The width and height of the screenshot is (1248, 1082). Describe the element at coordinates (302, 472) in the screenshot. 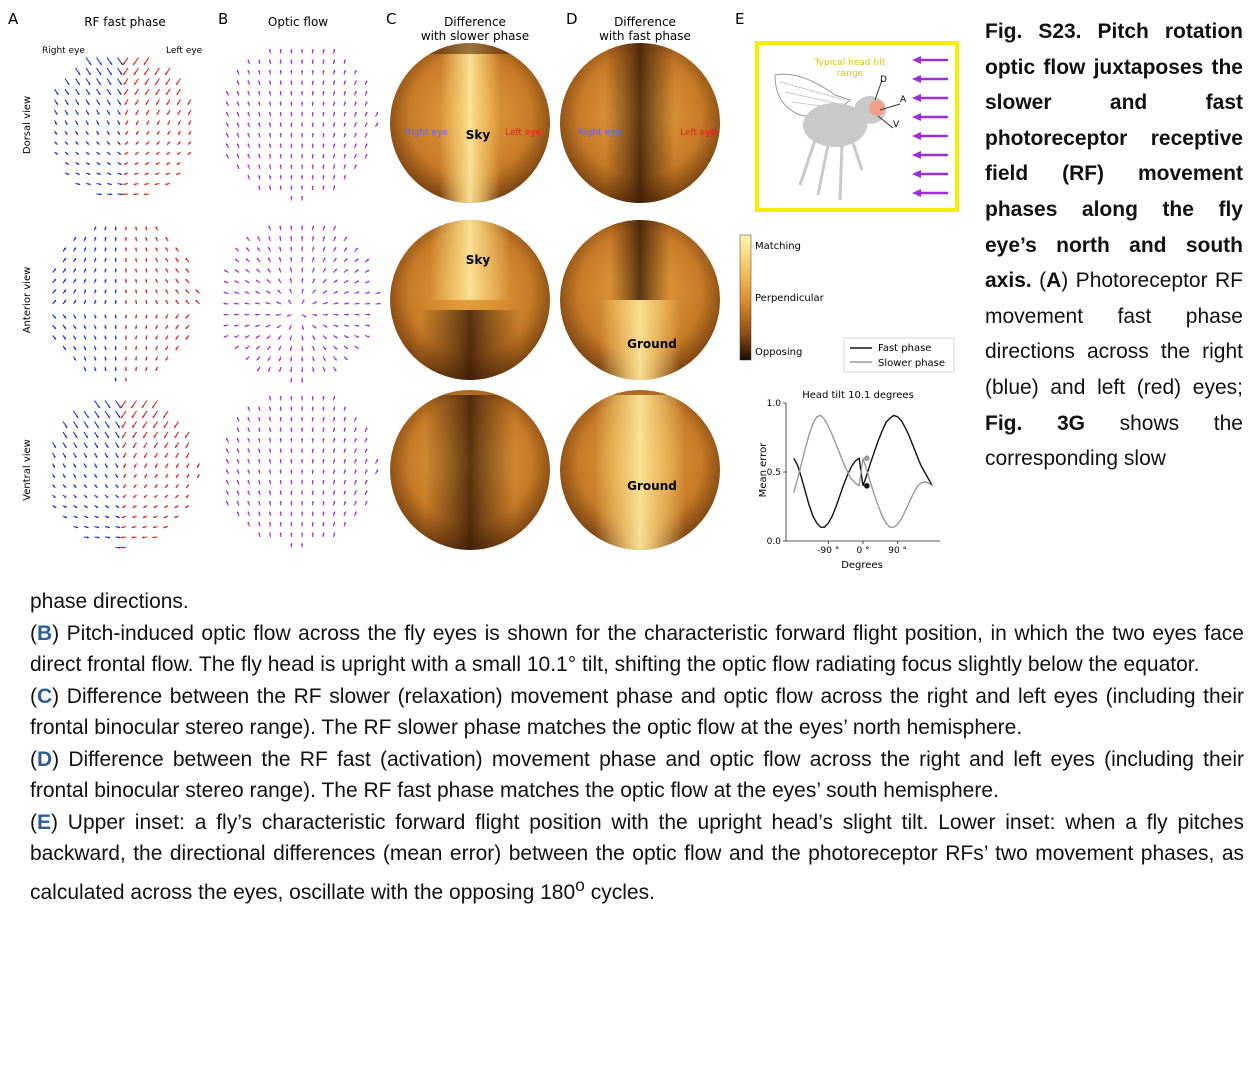

I see `flow-field-ventral` at that location.